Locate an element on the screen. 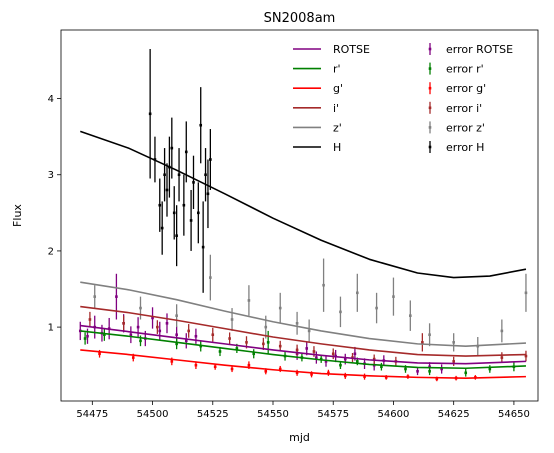 This screenshot has width=554, height=453. y-tick-label: 2 is located at coordinates (51, 251).